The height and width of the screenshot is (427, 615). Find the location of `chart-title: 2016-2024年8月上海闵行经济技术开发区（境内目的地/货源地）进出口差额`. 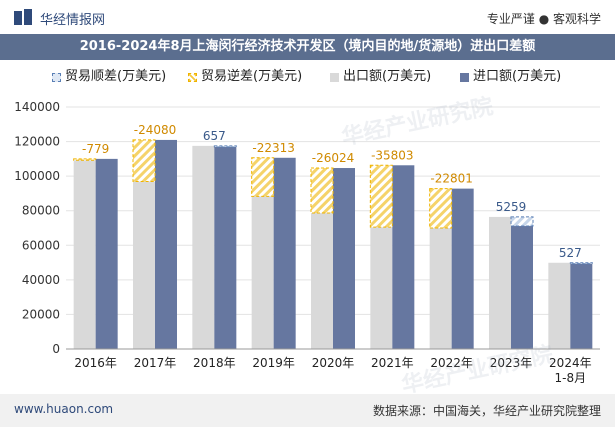

chart-title: 2016-2024年8月上海闵行经济技术开发区（境内目的地/货源地）进出口差额 is located at coordinates (307, 47).